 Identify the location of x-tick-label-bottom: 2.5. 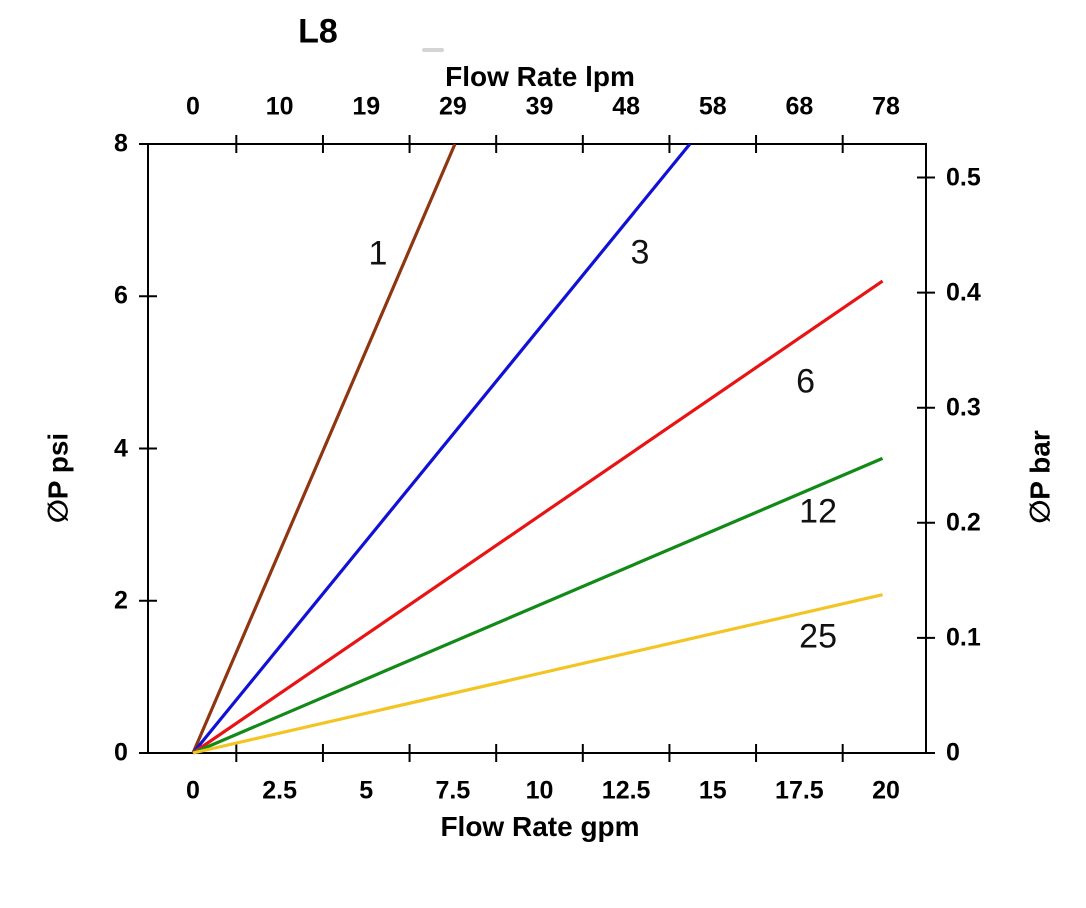
(280, 790).